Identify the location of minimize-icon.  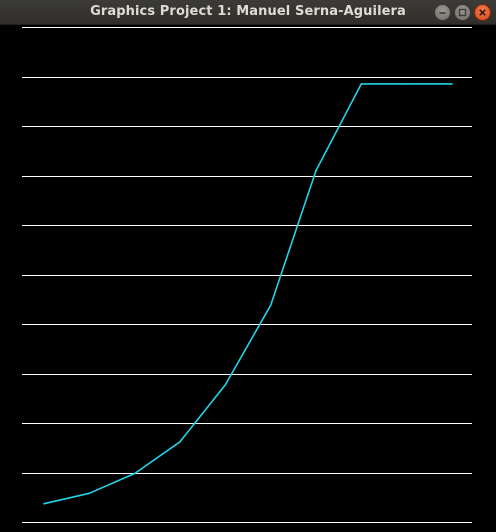
(442, 13).